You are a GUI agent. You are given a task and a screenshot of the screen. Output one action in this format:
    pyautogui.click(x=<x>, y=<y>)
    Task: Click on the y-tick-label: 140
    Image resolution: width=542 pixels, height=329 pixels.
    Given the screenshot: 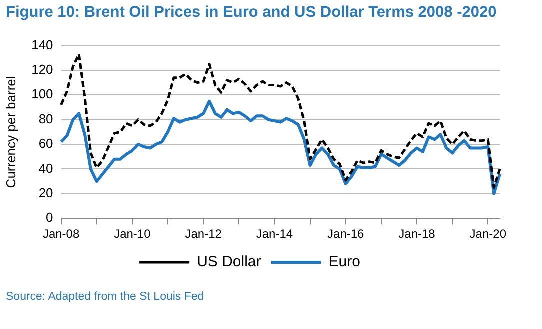 What is the action you would take?
    pyautogui.click(x=43, y=44)
    